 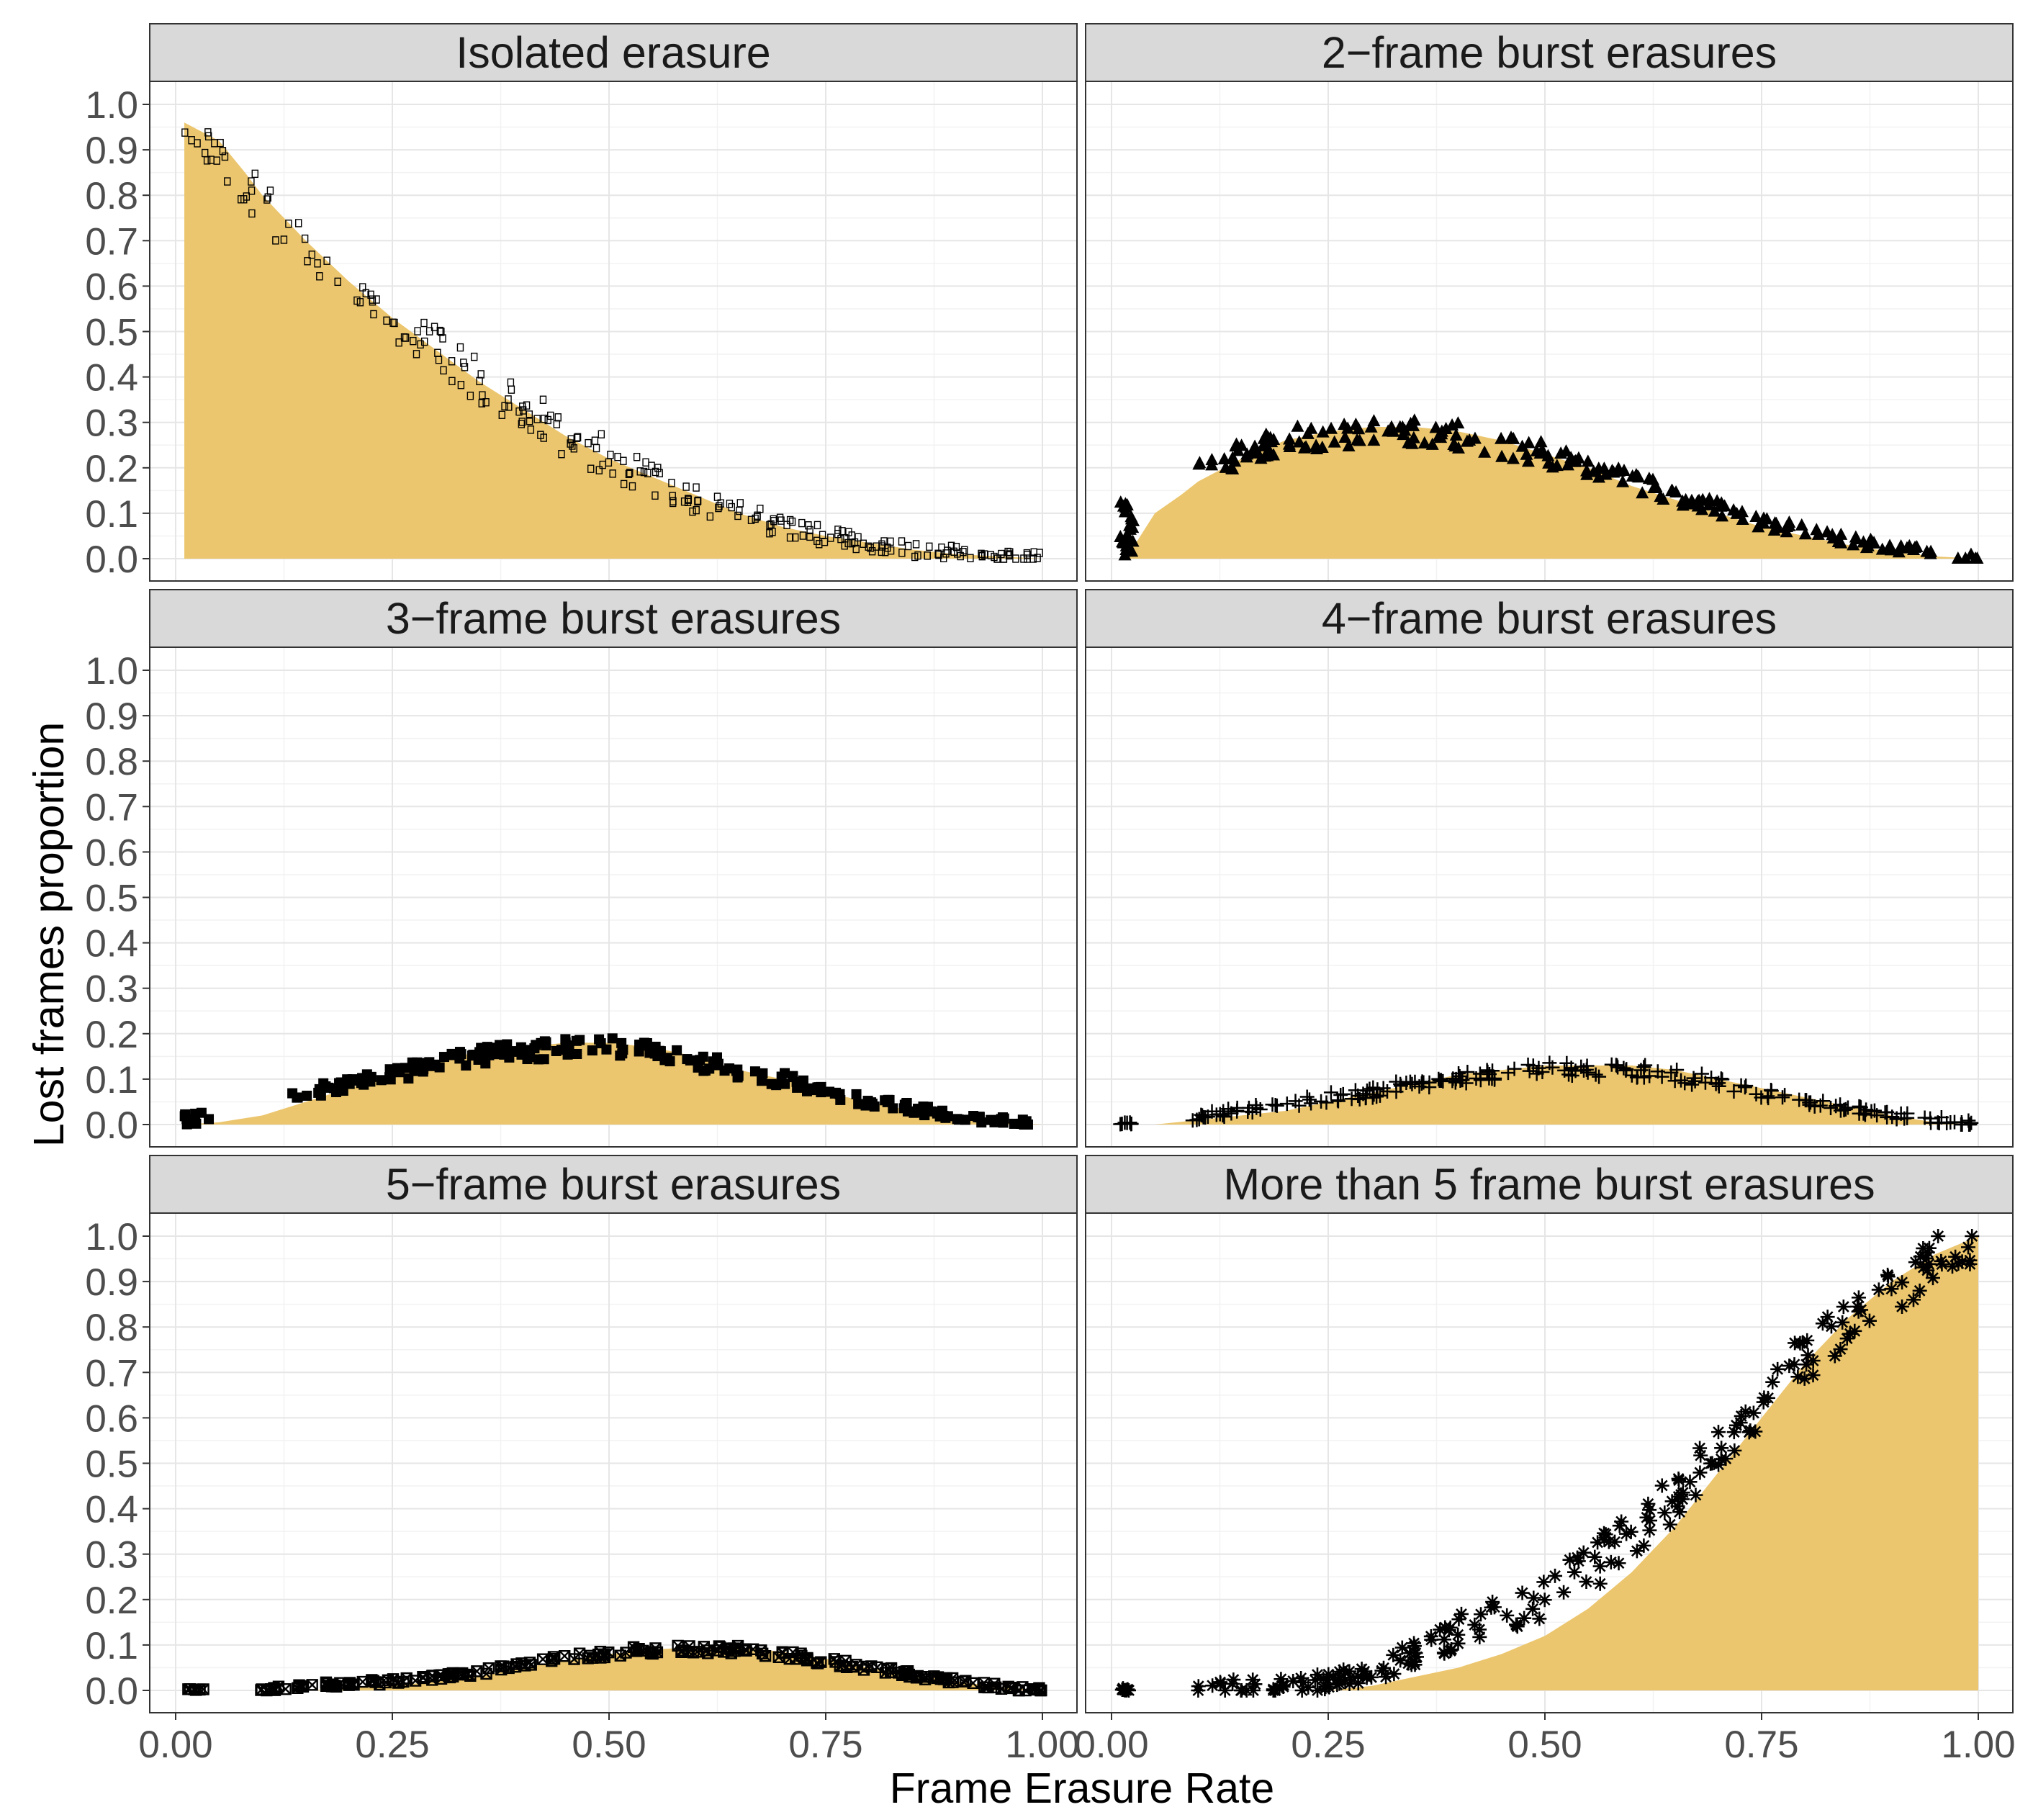 What do you see at coordinates (1978, 1745) in the screenshot?
I see `x-tick-label: 1.00` at bounding box center [1978, 1745].